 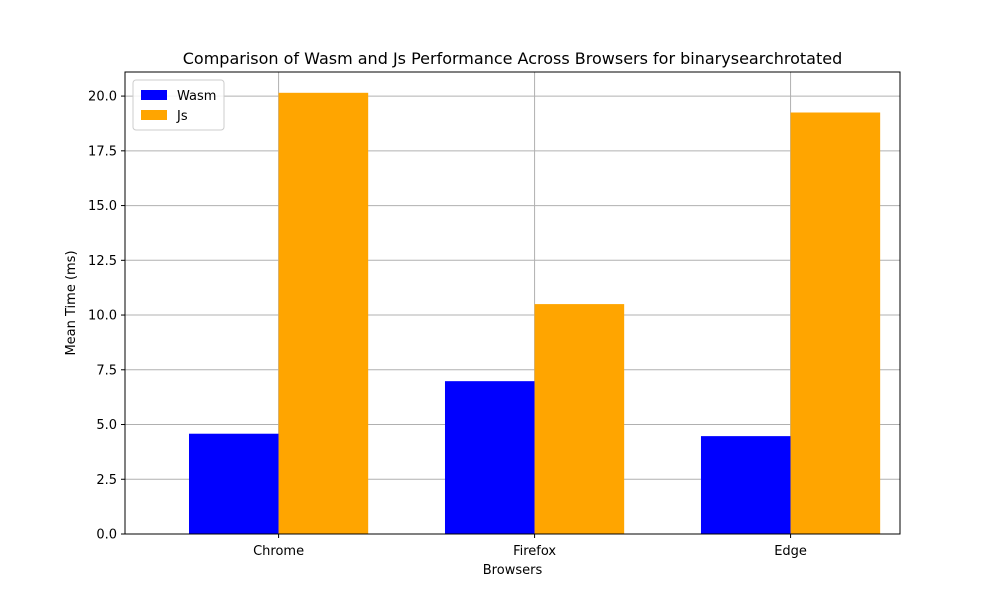 What do you see at coordinates (323, 313) in the screenshot?
I see `bar-js-chrome` at bounding box center [323, 313].